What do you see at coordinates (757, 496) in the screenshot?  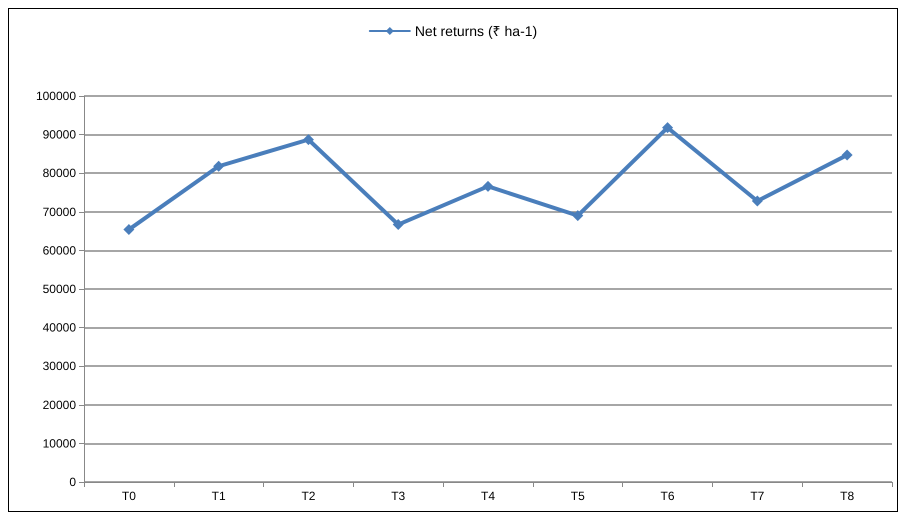 I see `x-tick-label: T7` at bounding box center [757, 496].